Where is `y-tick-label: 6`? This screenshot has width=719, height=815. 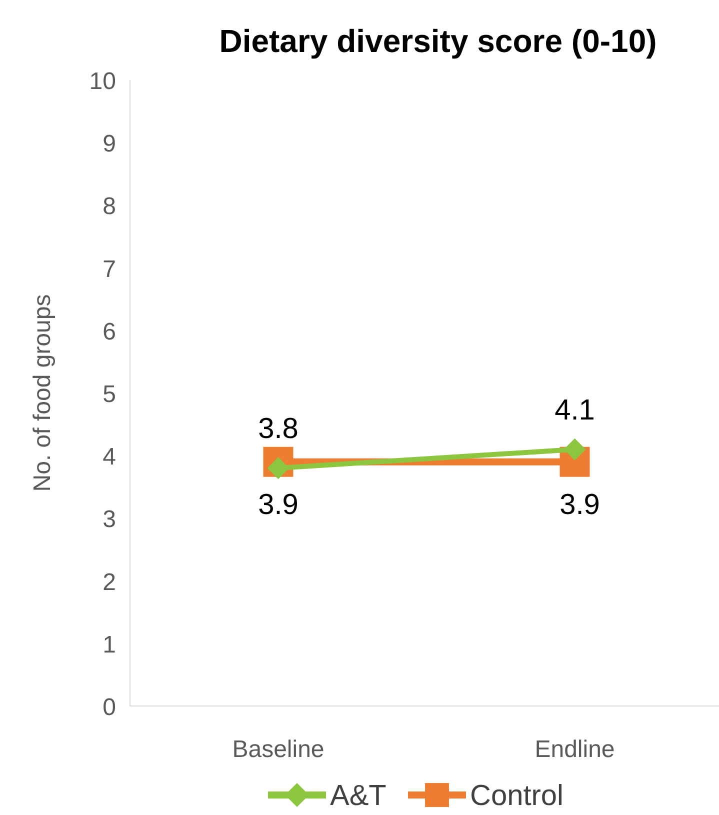 y-tick-label: 6 is located at coordinates (109, 332).